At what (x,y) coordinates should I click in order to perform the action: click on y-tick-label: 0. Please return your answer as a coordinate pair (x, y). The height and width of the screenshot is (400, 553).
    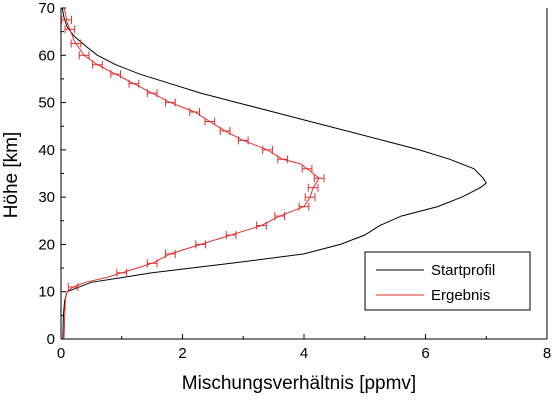
    Looking at the image, I should click on (51, 339).